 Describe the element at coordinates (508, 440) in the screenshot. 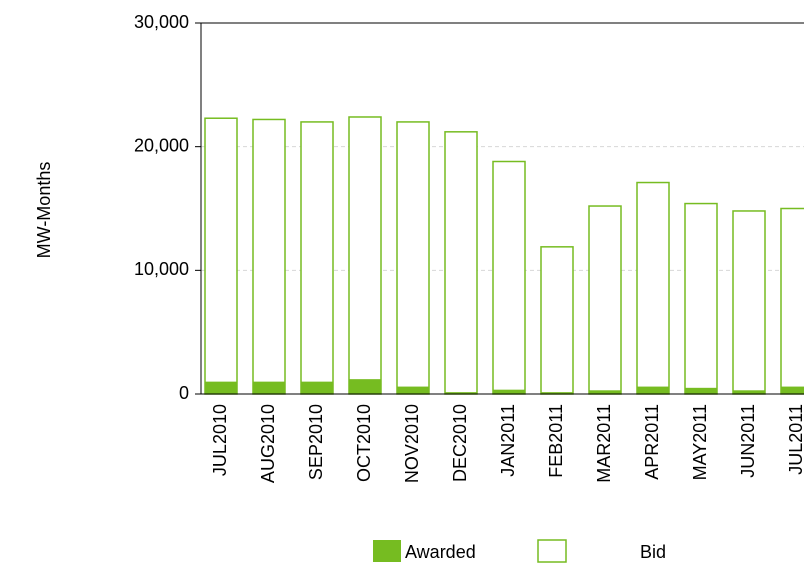

I see `x-tick-label: JAN2011` at that location.